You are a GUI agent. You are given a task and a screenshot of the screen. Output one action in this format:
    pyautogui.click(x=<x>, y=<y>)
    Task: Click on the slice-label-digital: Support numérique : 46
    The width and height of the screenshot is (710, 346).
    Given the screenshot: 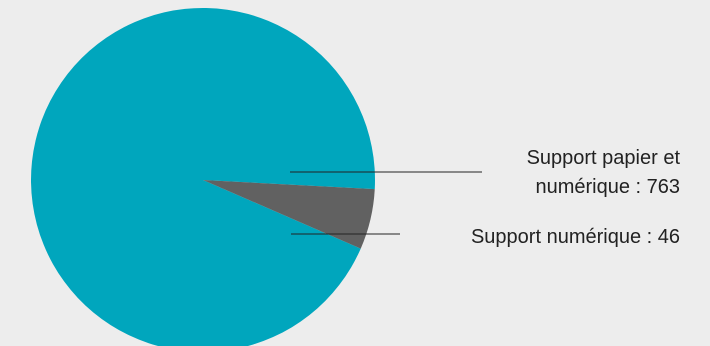 What is the action you would take?
    pyautogui.click(x=575, y=237)
    